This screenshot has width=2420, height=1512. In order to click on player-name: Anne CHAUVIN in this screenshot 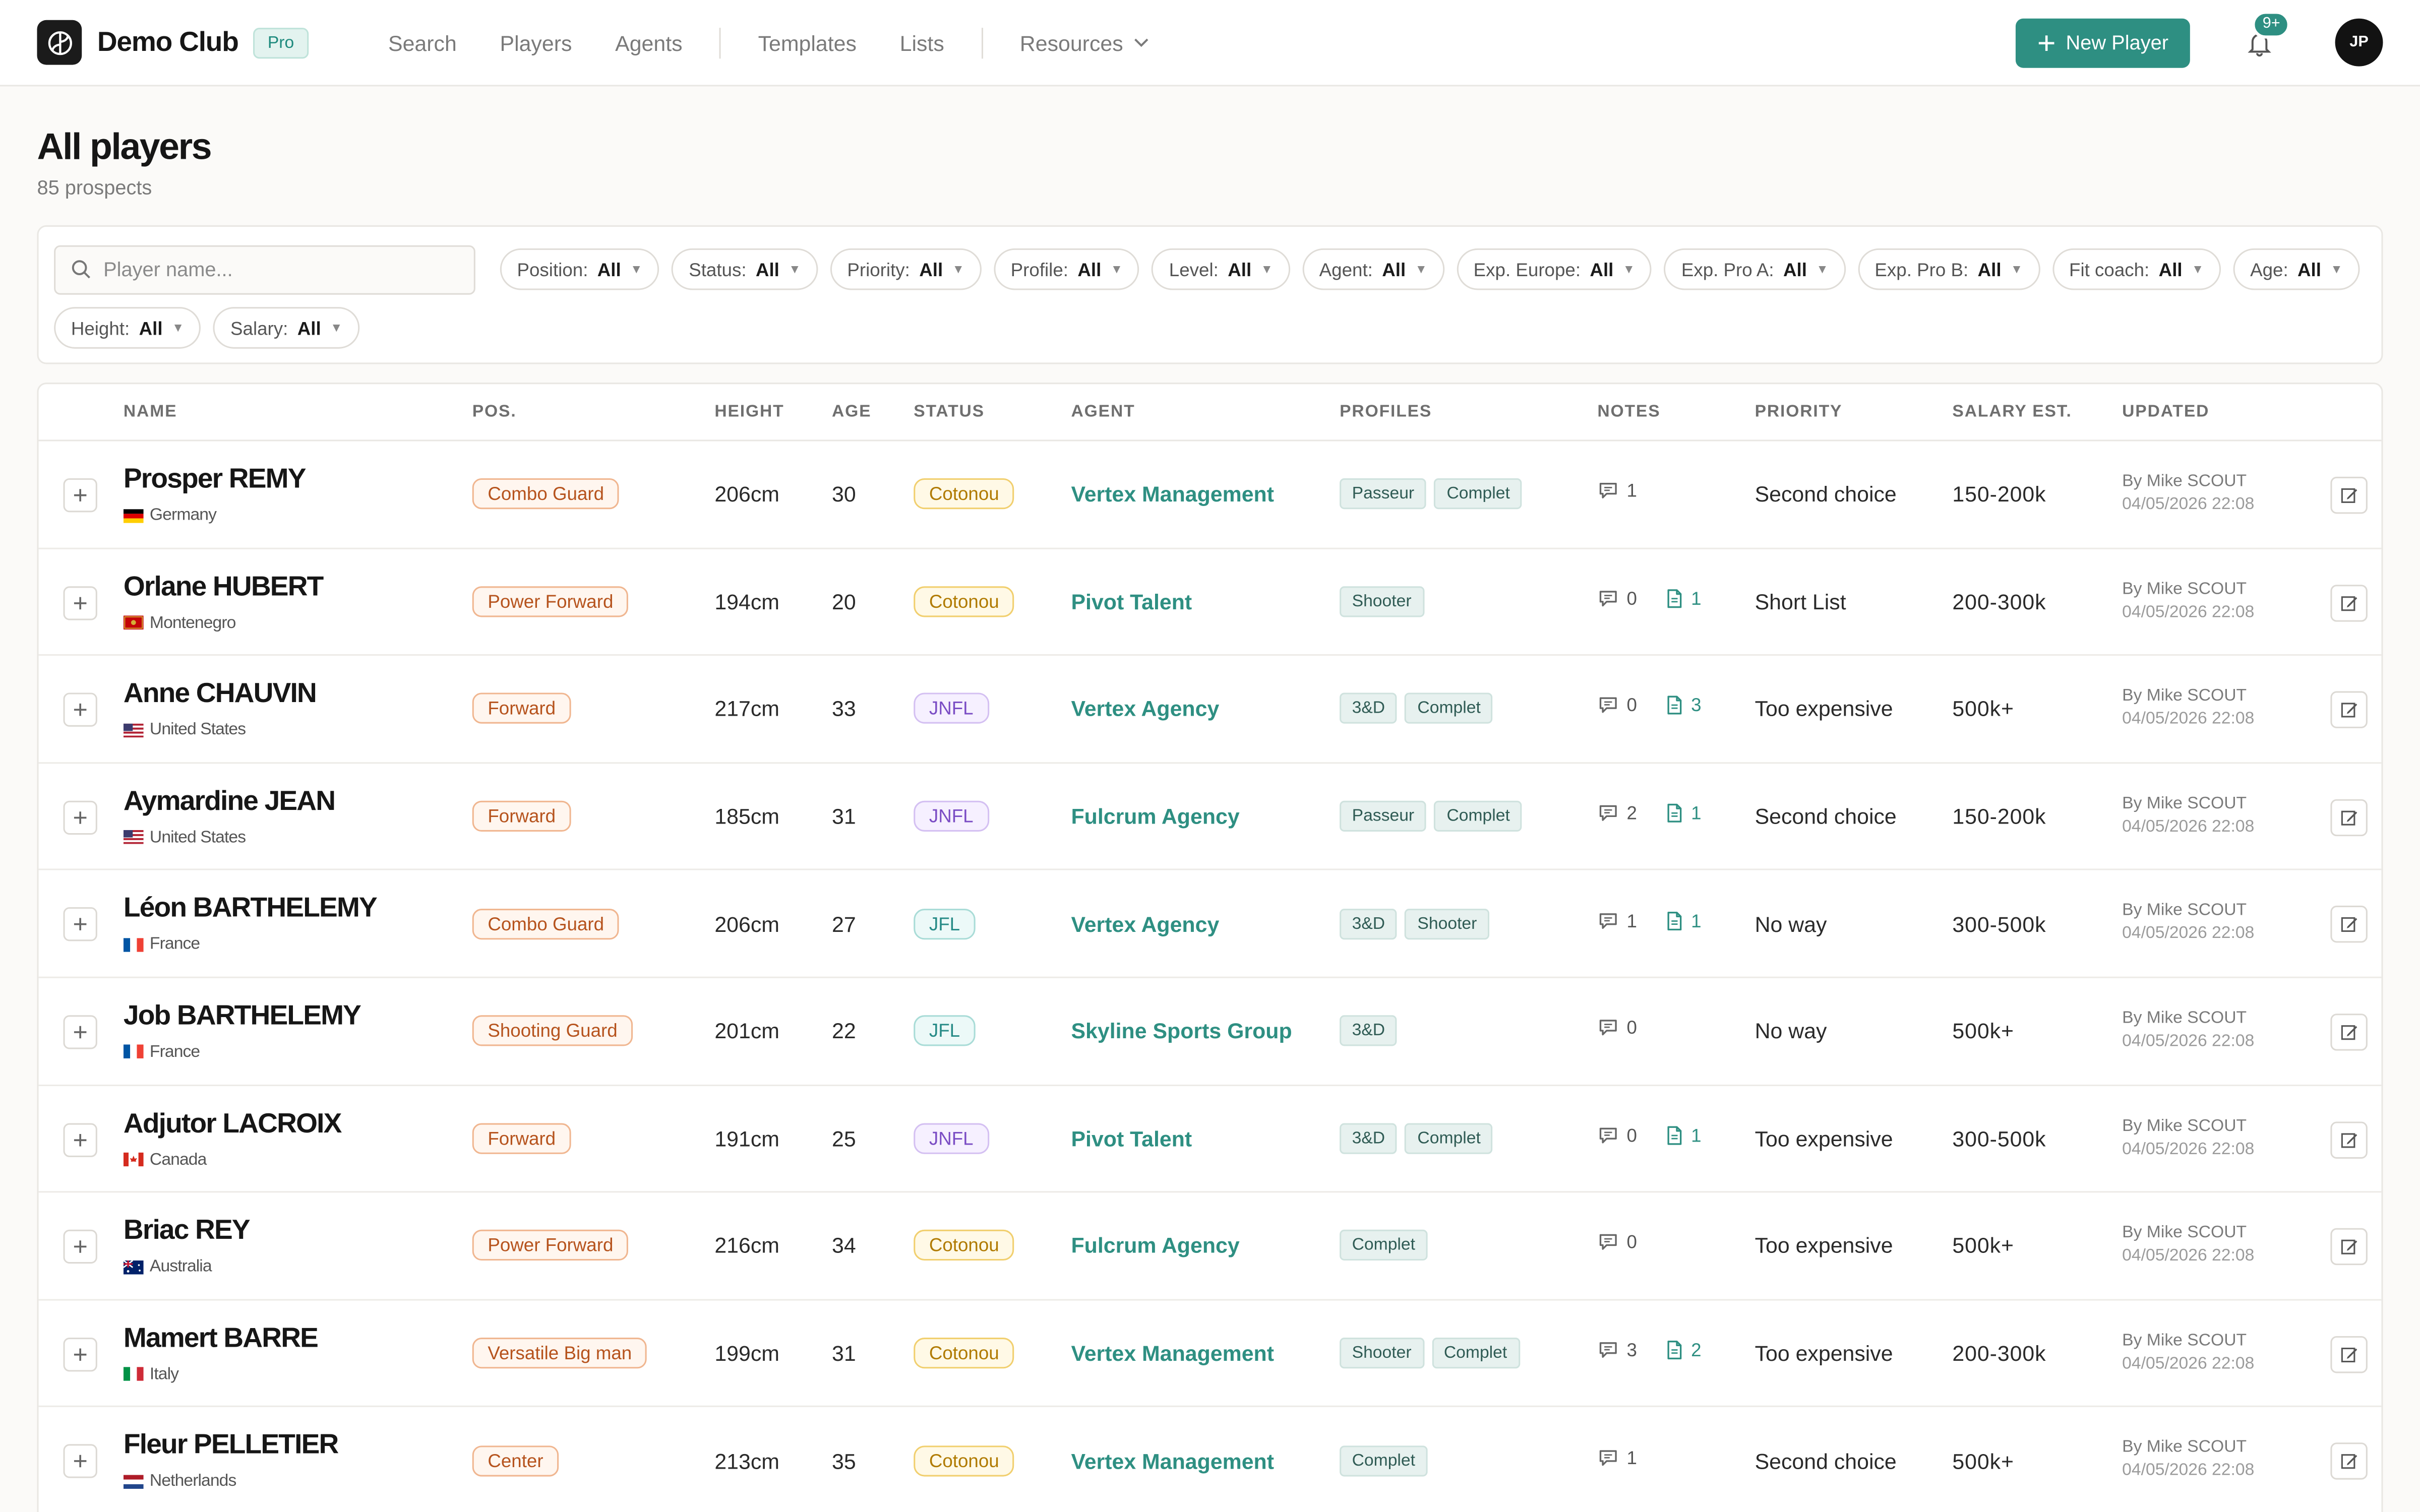, I will do `click(220, 693)`.